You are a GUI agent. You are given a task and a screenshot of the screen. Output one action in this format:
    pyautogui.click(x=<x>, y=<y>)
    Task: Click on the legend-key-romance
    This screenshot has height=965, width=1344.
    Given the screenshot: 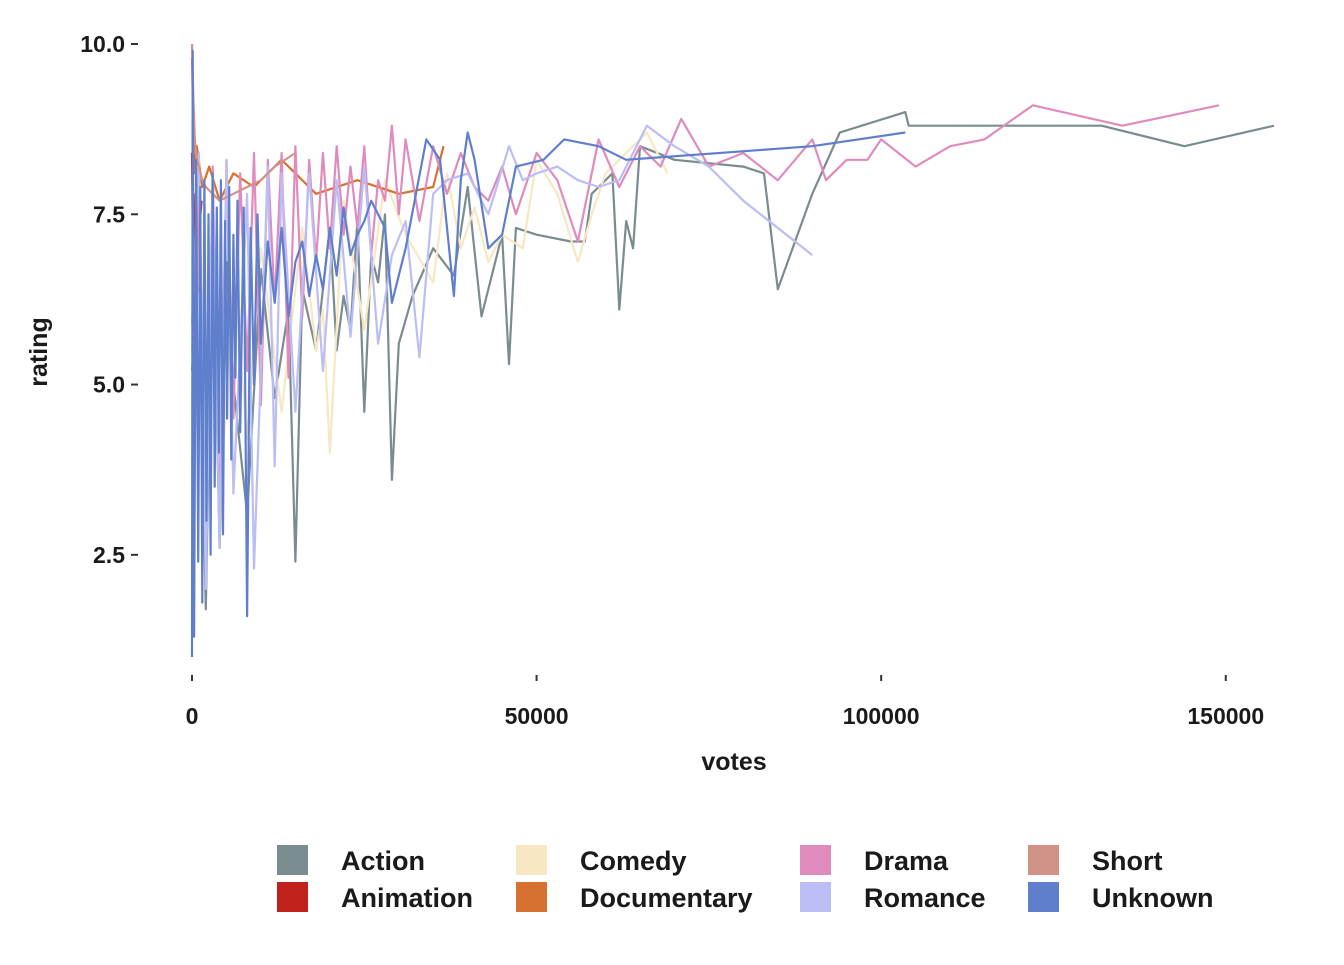 What is the action you would take?
    pyautogui.click(x=815, y=897)
    